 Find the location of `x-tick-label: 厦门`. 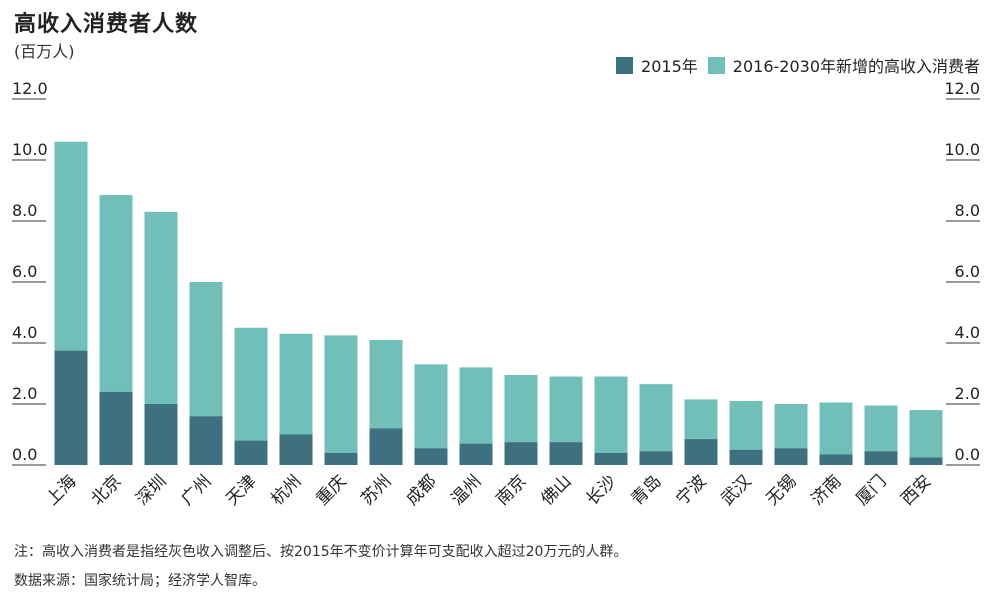

x-tick-label: 厦门 is located at coordinates (871, 490).